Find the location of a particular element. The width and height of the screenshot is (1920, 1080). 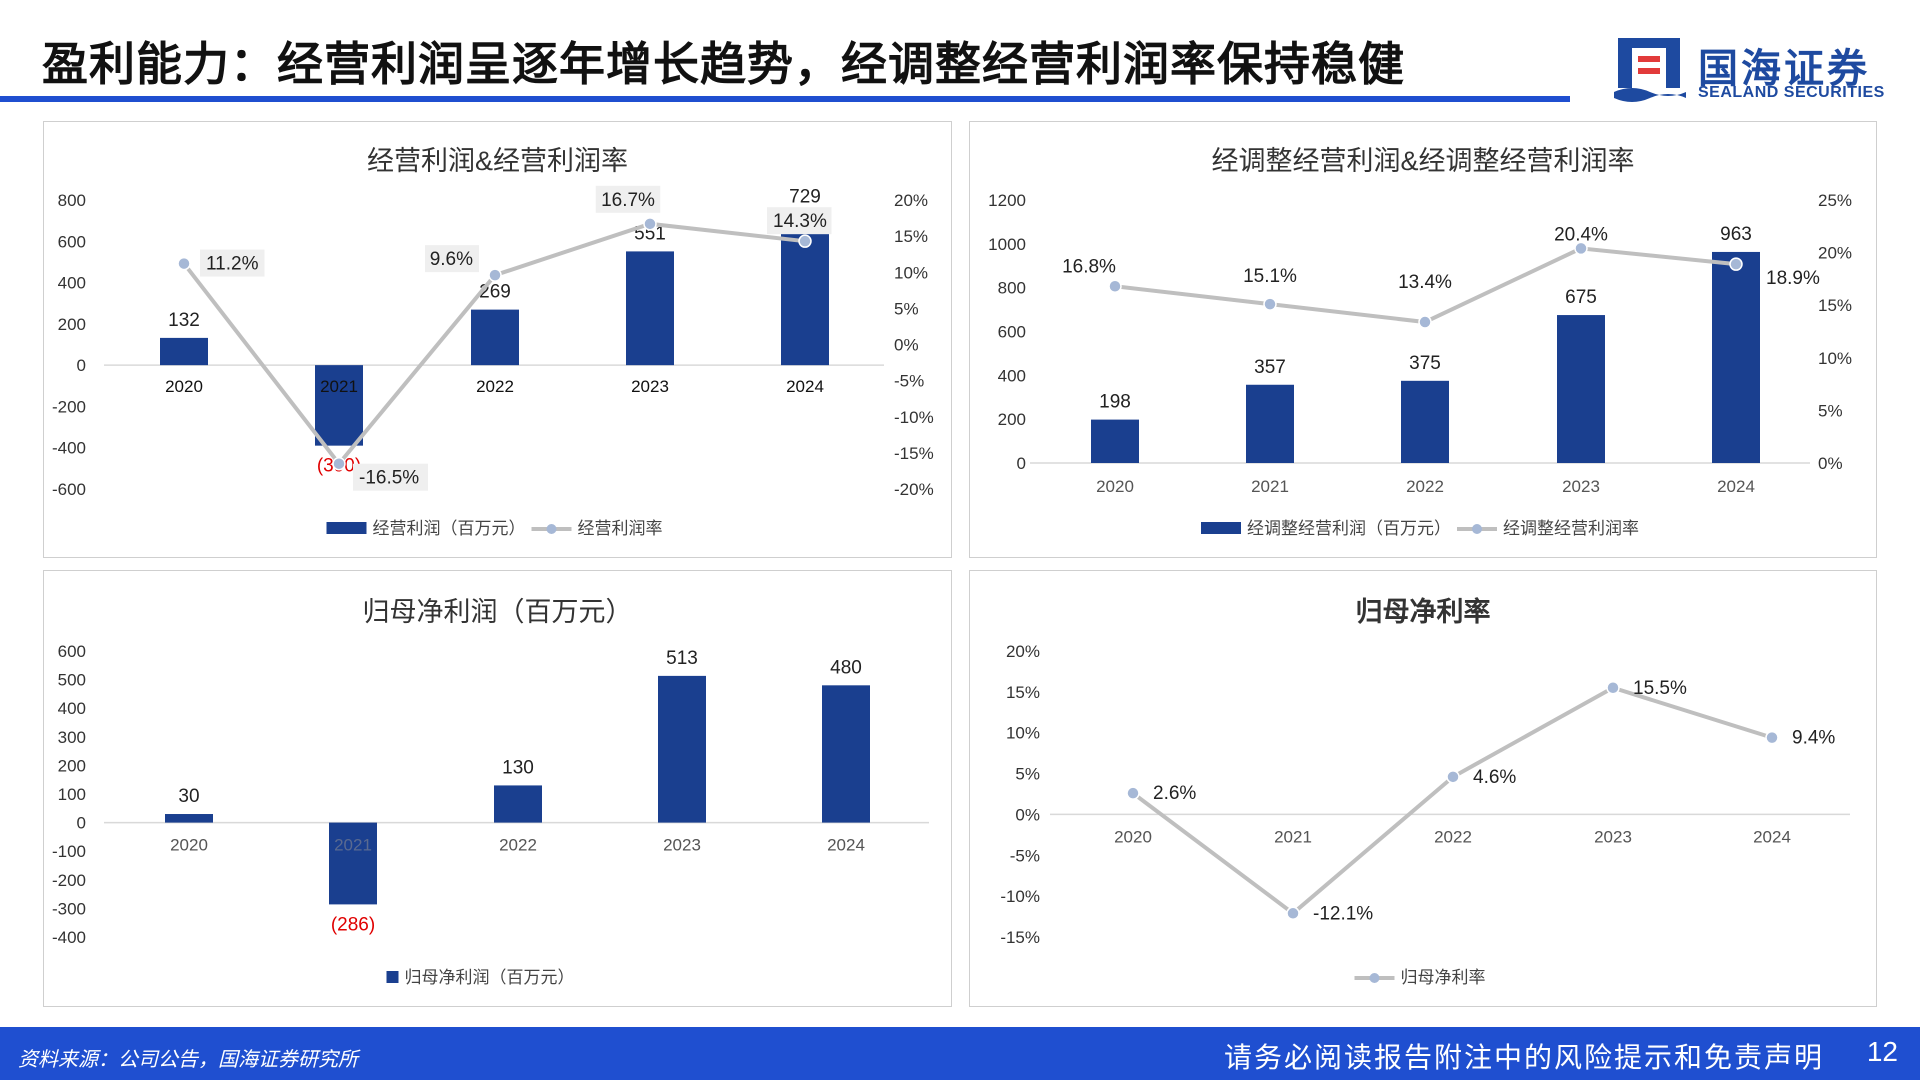

y2-tick-label: 0% is located at coordinates (906, 345).